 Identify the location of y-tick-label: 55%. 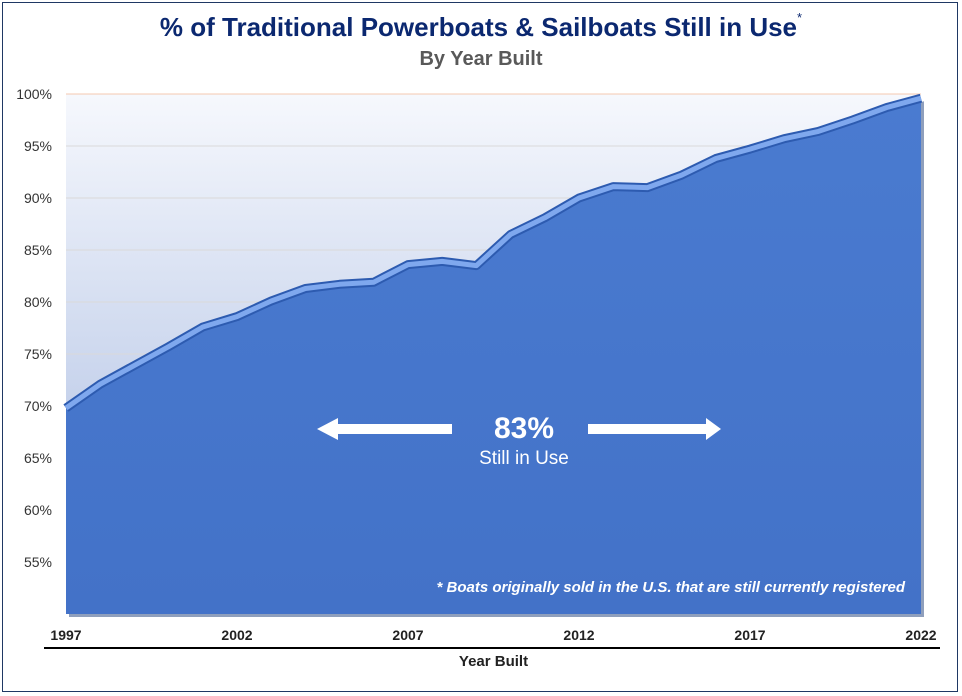
(38, 562).